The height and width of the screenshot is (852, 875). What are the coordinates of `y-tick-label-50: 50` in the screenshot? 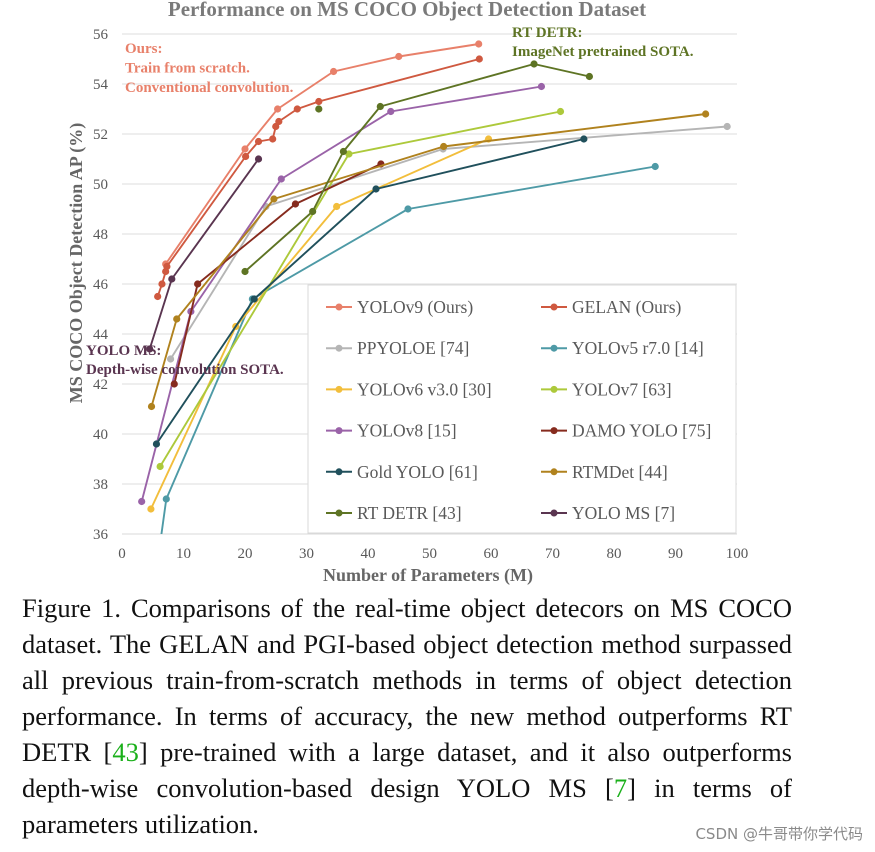 It's located at (100, 185).